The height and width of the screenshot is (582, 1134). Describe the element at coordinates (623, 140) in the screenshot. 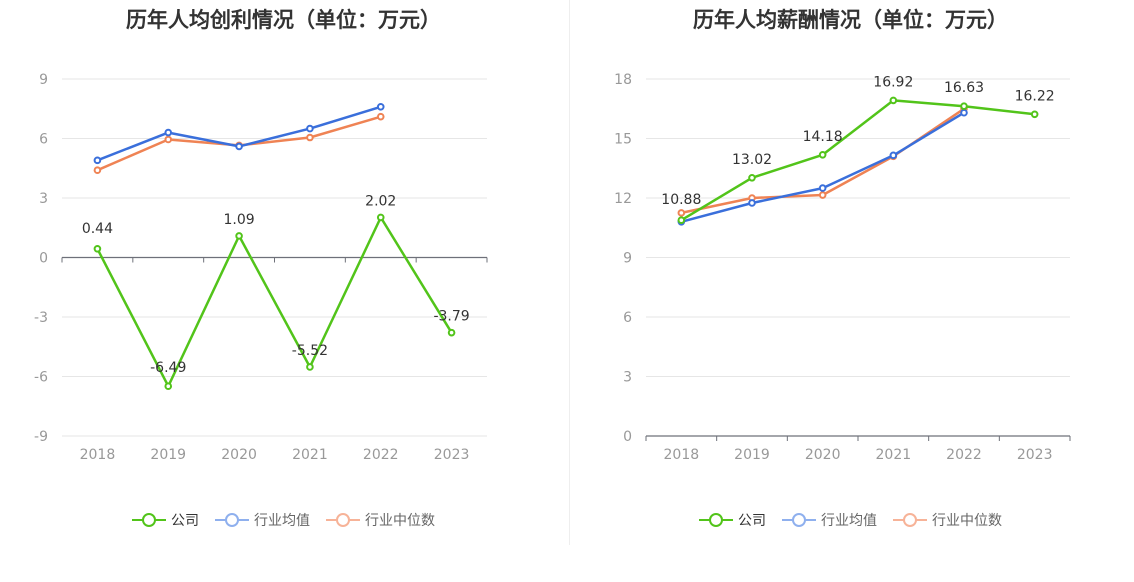

I see `y-tick-label: 15` at that location.